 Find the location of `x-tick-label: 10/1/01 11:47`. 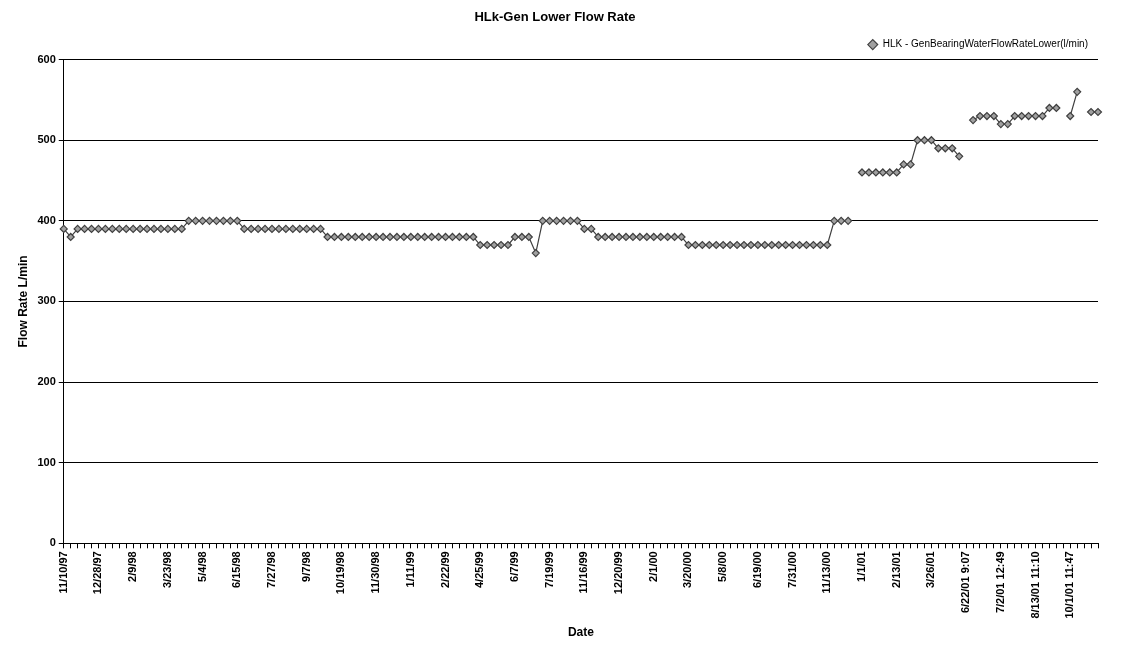

x-tick-label: 10/1/01 11:47 is located at coordinates (1069, 585).